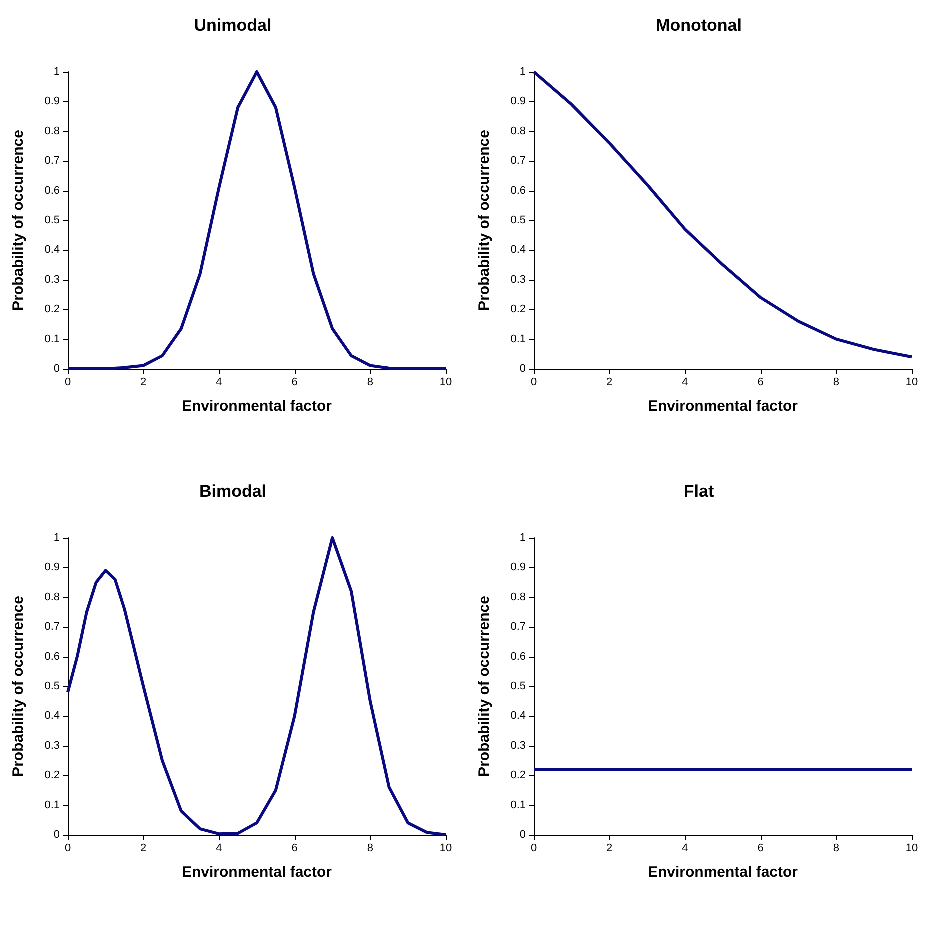 Image resolution: width=933 pixels, height=931 pixels. Describe the element at coordinates (233, 491) in the screenshot. I see `chart-title: Bimodal` at that location.